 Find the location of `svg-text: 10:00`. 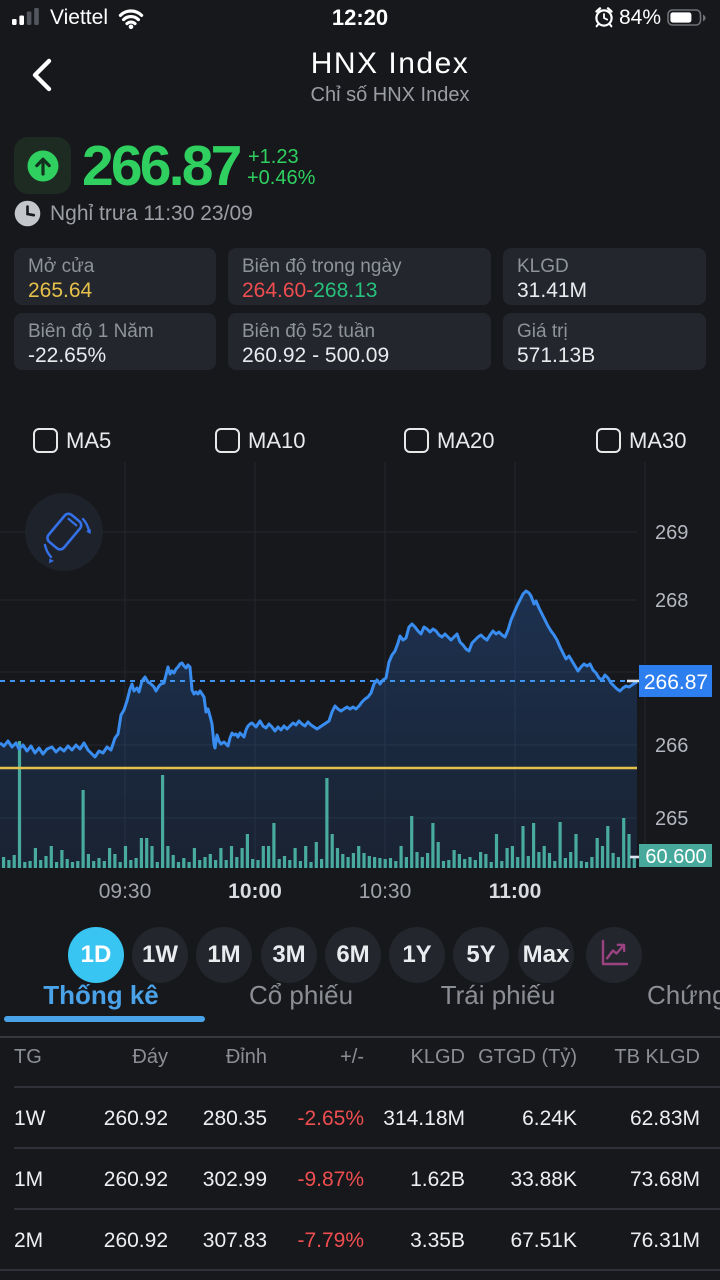

svg-text: 10:00 is located at coordinates (255, 891).